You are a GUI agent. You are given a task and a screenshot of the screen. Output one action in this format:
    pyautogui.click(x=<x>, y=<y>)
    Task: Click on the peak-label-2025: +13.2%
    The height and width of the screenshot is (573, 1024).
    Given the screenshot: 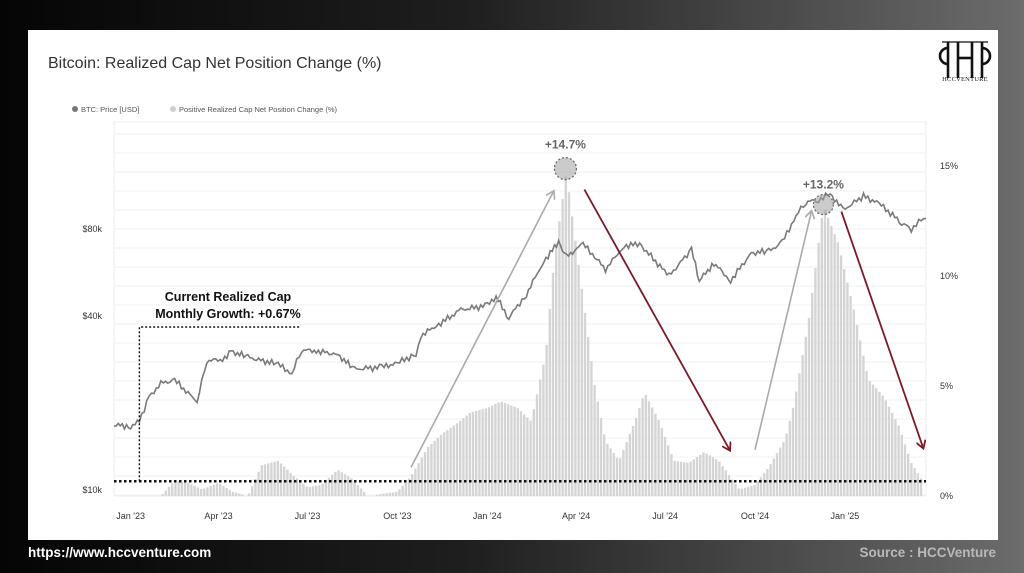 What is the action you would take?
    pyautogui.click(x=823, y=185)
    